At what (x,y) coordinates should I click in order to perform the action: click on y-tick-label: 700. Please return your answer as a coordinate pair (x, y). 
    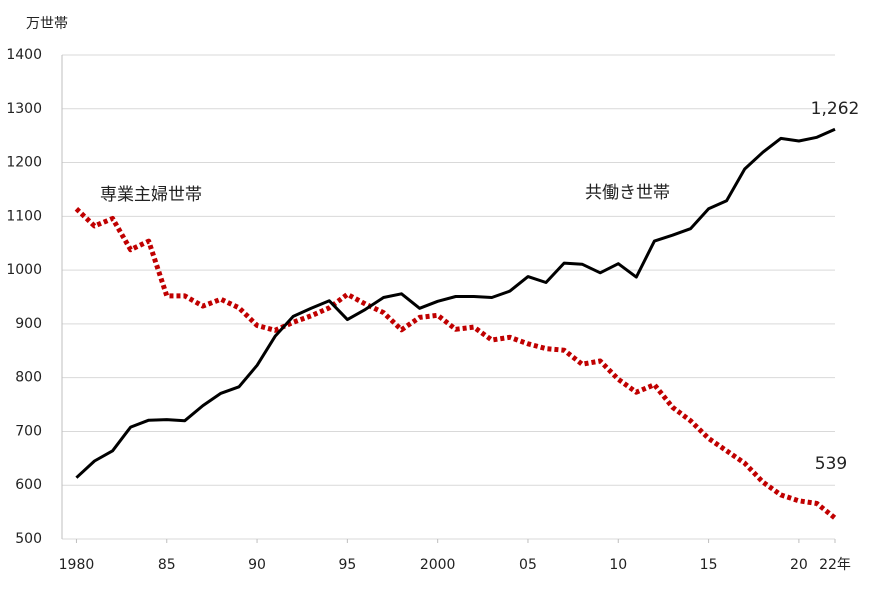
    Looking at the image, I should click on (28, 431).